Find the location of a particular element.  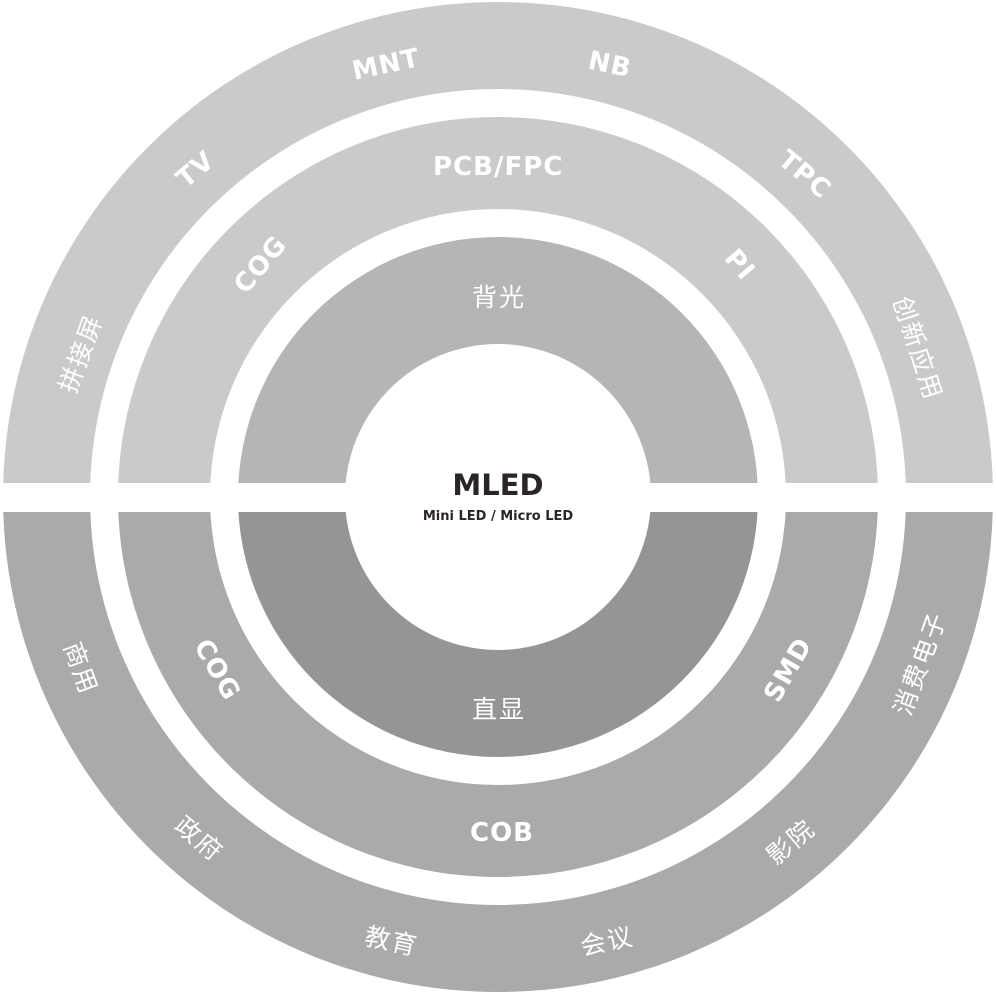

center-title: MLED is located at coordinates (498, 485).